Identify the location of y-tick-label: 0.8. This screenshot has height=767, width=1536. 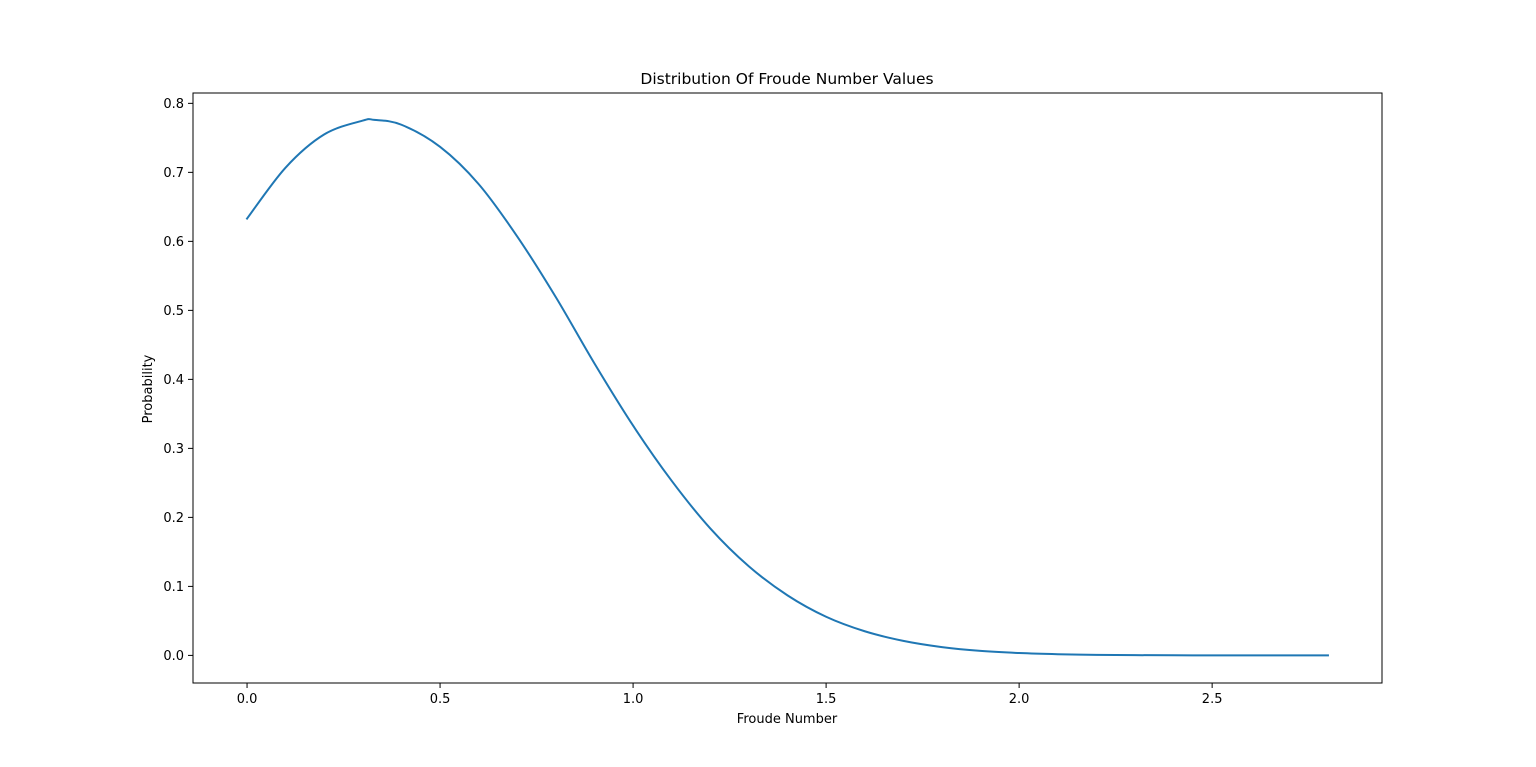
(173, 104).